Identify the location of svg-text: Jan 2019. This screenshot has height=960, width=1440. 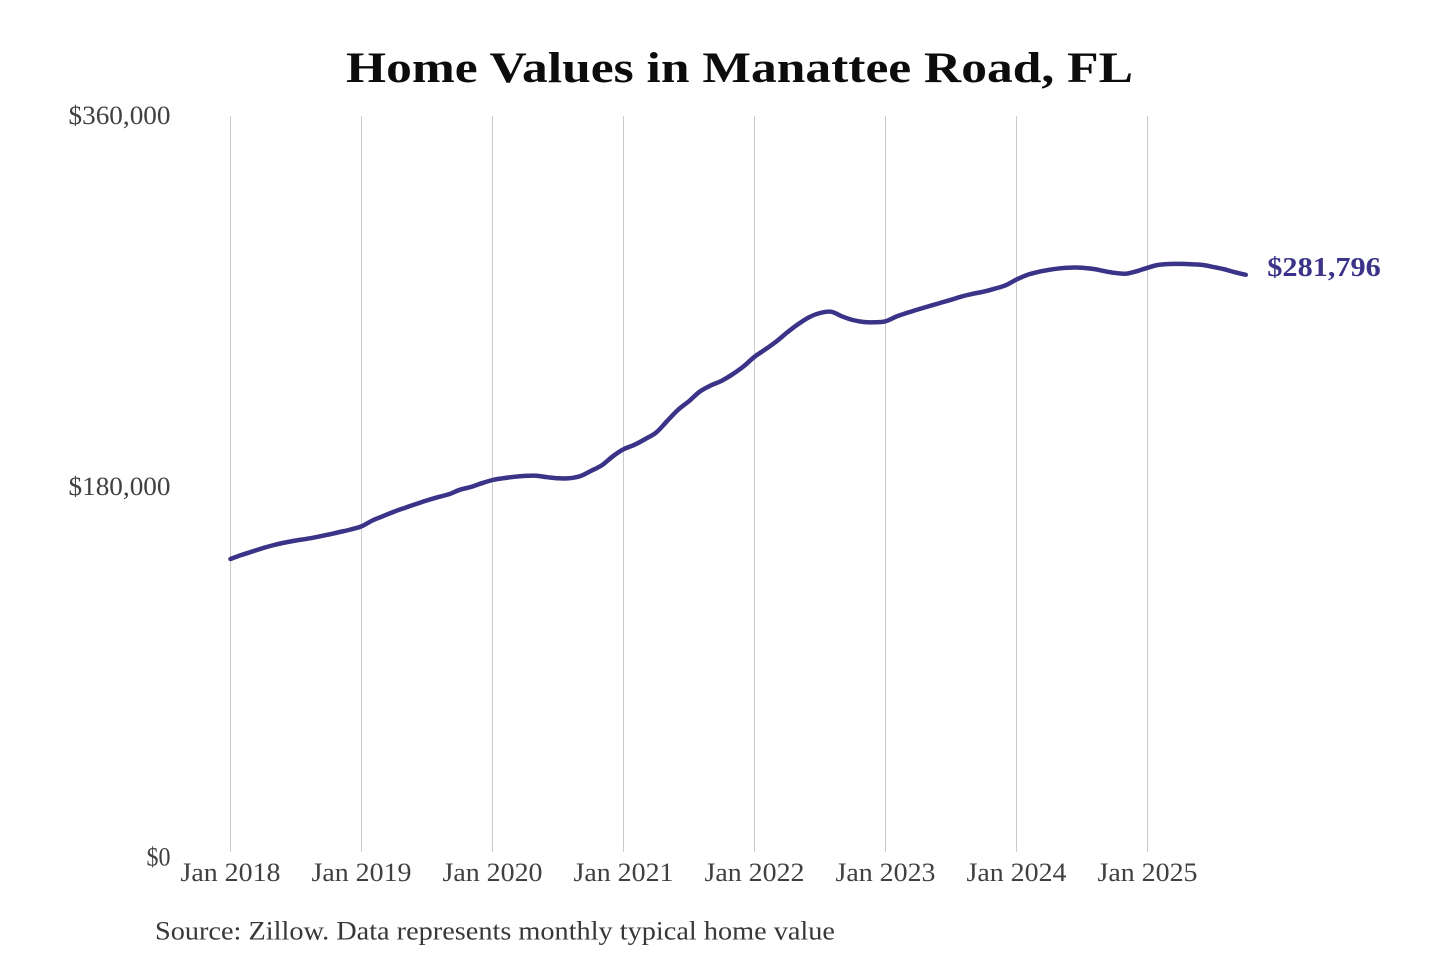
(362, 872).